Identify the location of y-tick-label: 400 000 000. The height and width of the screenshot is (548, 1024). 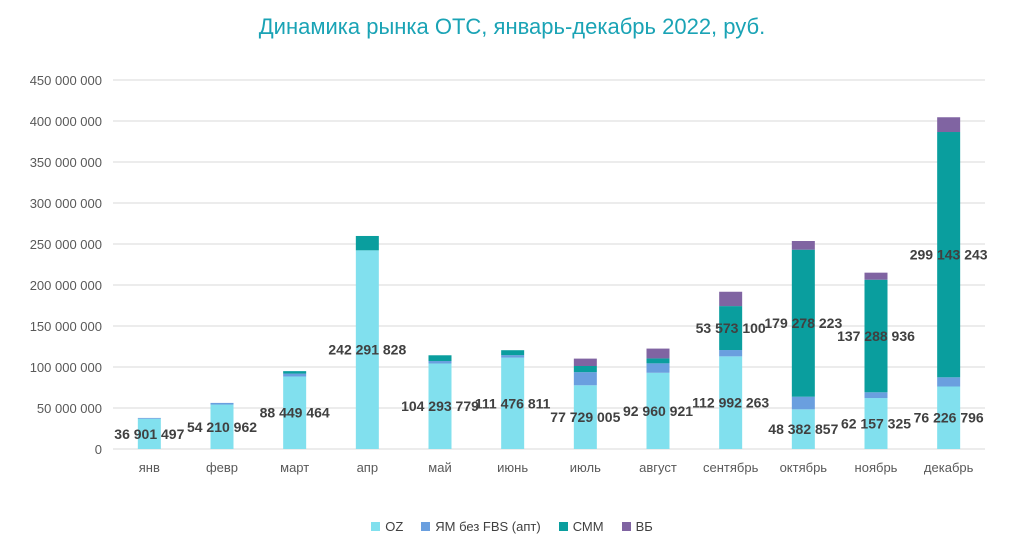
(66, 121).